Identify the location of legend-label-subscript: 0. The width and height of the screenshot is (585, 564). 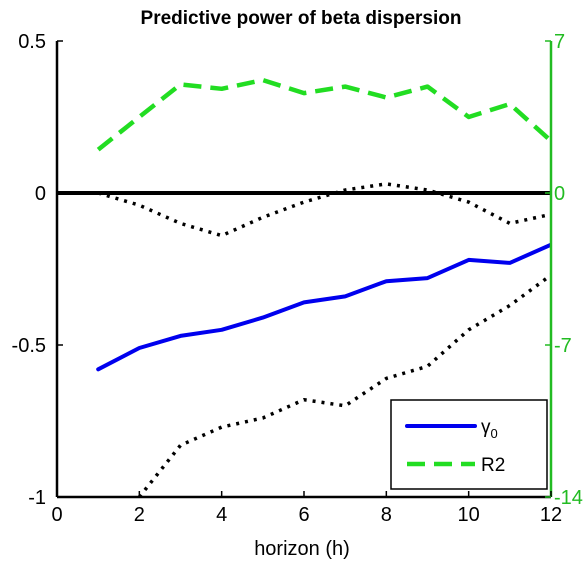
(494, 433).